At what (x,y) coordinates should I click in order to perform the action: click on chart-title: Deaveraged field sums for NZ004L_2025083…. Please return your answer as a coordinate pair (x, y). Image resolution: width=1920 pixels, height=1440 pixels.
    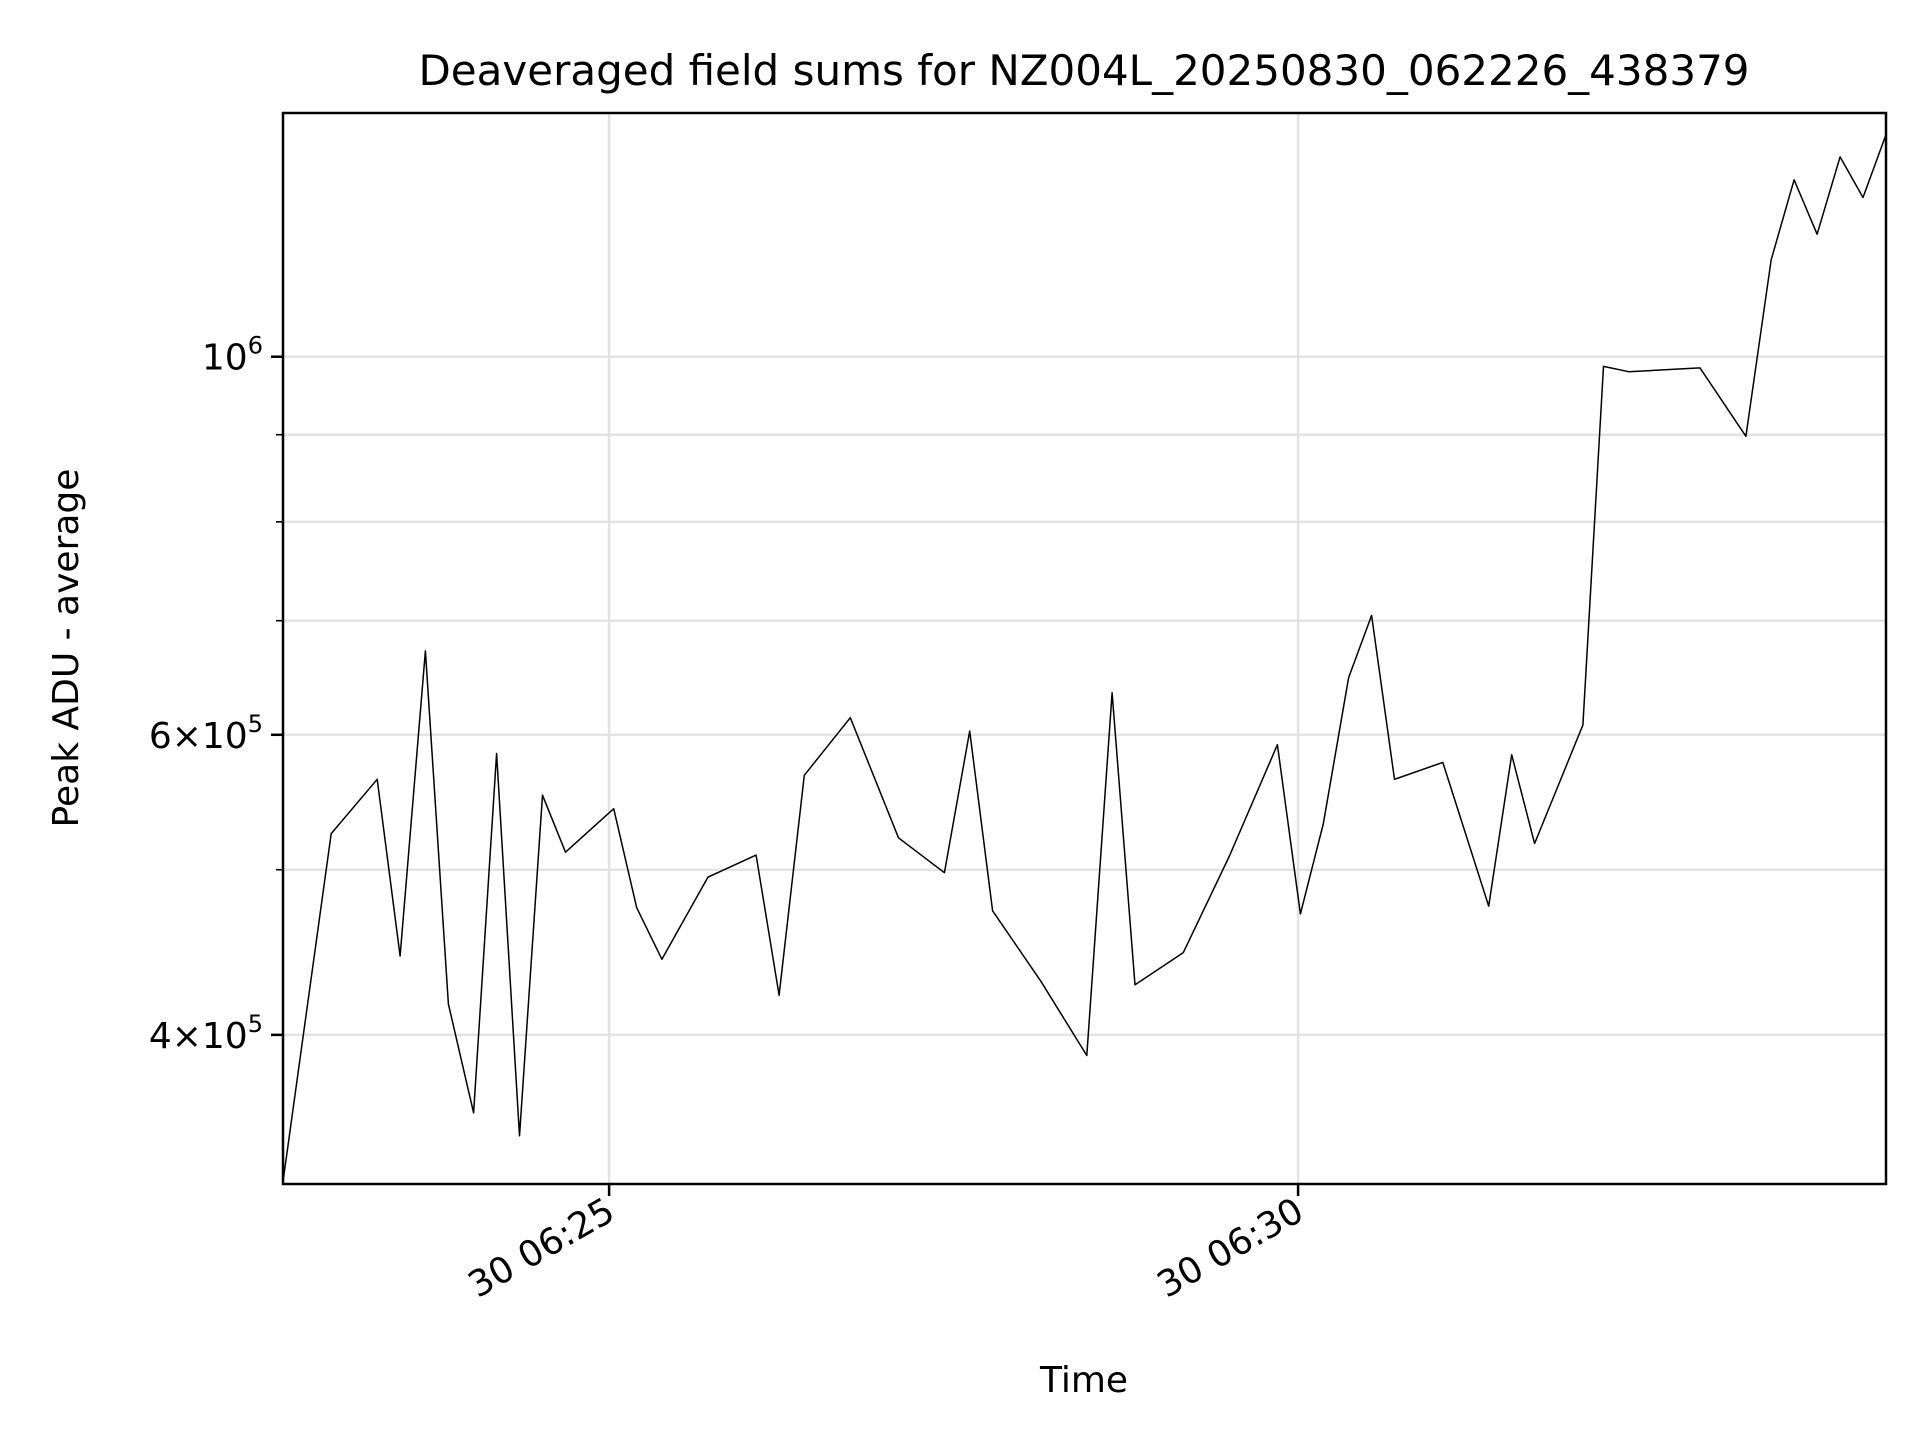
    Looking at the image, I should click on (1083, 70).